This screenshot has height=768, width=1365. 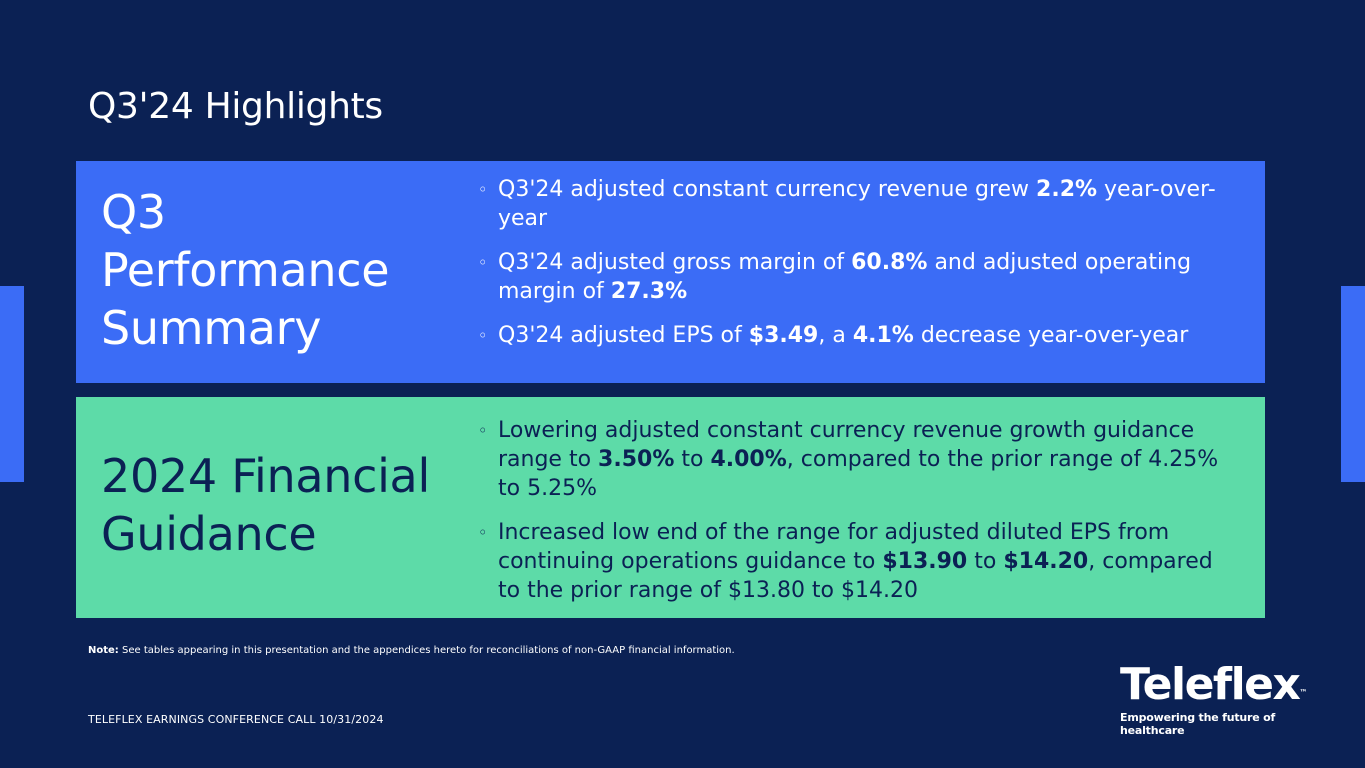 I want to click on bullet-emphasis: $13.90, so click(x=925, y=561).